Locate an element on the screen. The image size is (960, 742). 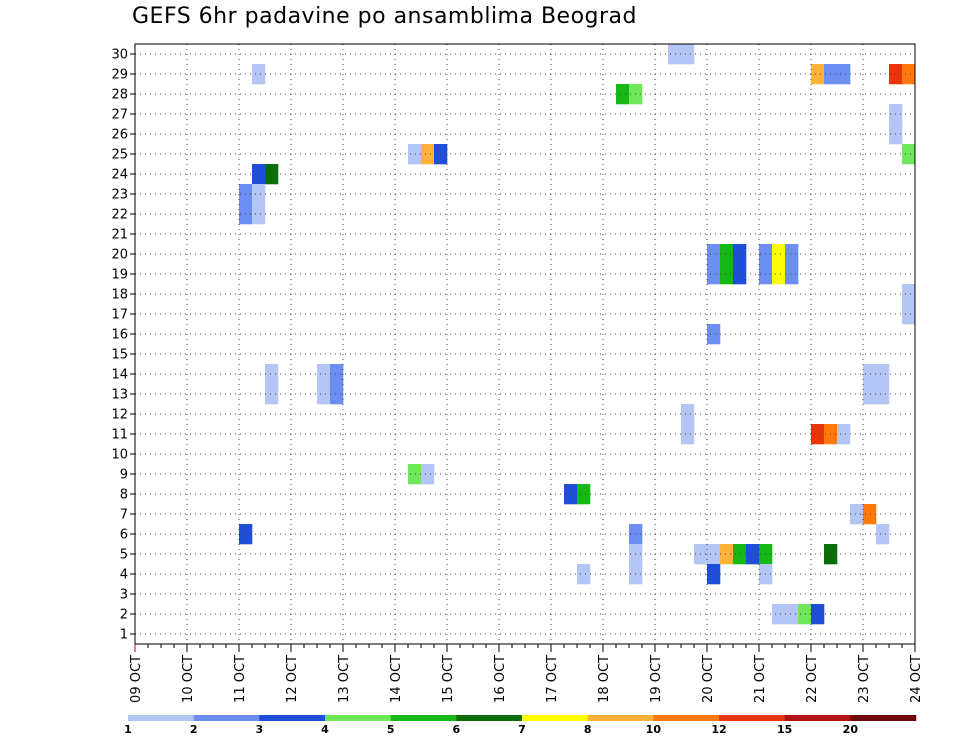
x-tick-label: 22 OCT is located at coordinates (812, 679).